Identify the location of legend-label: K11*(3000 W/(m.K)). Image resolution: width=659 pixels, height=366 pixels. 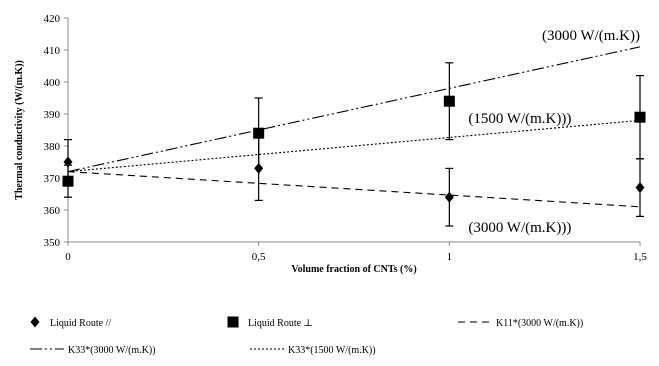
(539, 323).